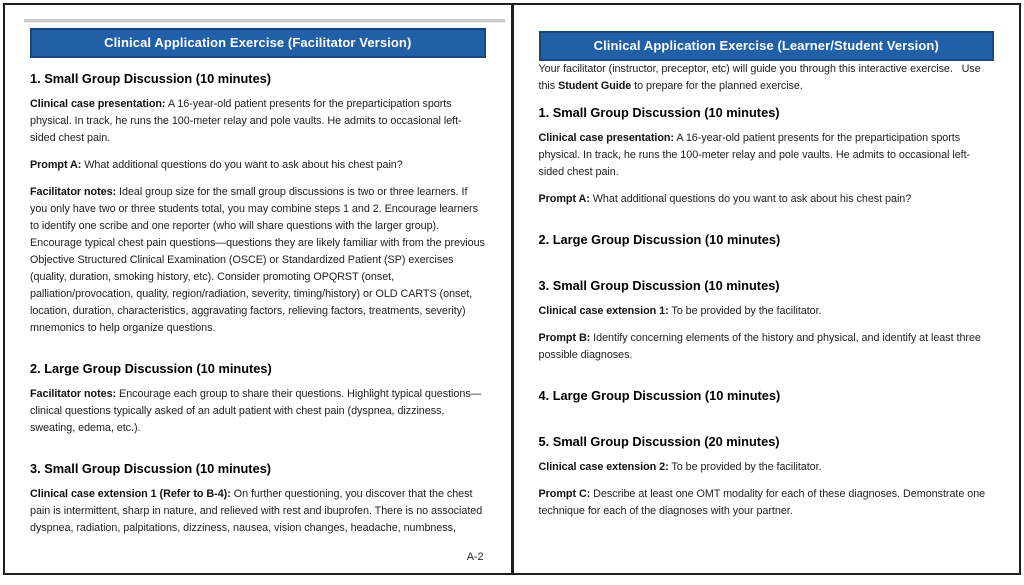  What do you see at coordinates (564, 199) in the screenshot?
I see `learner-prompt-a-label: Prompt A:` at bounding box center [564, 199].